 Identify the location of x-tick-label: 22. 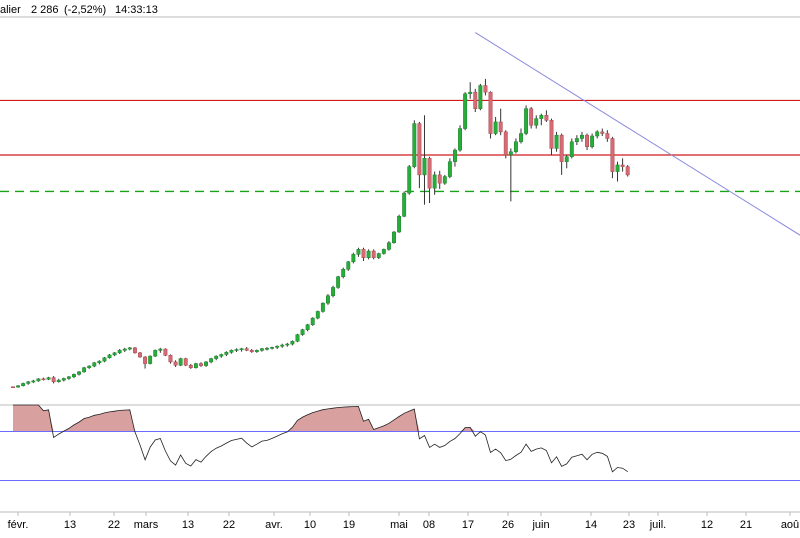
(114, 525).